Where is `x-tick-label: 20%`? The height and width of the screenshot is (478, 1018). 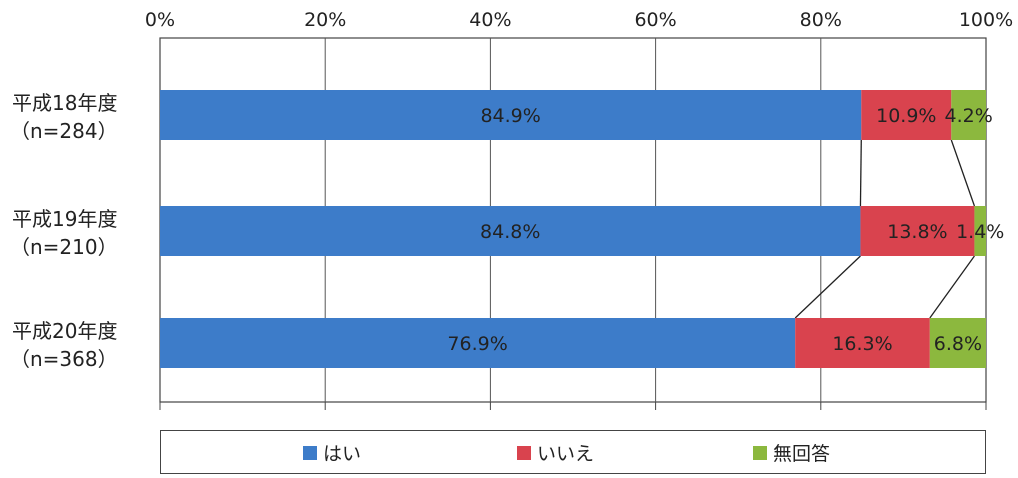
x-tick-label: 20% is located at coordinates (325, 20).